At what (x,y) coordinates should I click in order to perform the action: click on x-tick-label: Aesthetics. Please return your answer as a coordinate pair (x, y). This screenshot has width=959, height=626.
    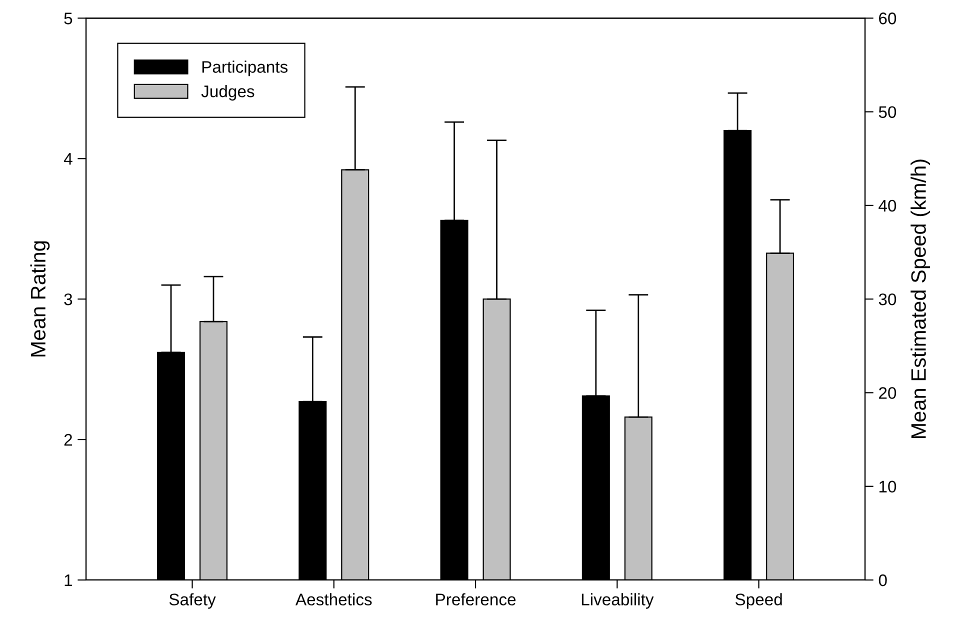
    Looking at the image, I should click on (333, 599).